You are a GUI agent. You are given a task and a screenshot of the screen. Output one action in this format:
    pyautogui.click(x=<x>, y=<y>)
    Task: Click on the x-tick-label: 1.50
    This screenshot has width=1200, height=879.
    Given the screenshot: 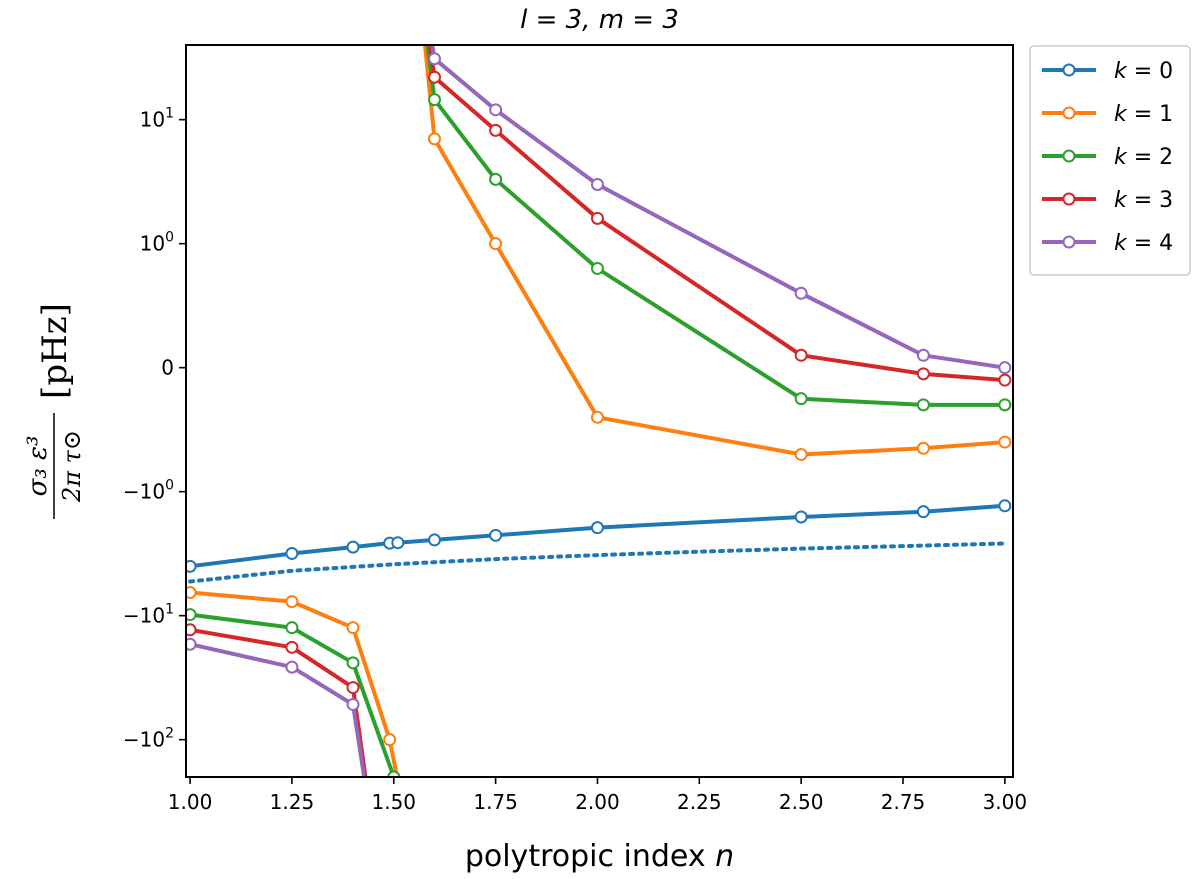 What is the action you would take?
    pyautogui.click(x=394, y=802)
    